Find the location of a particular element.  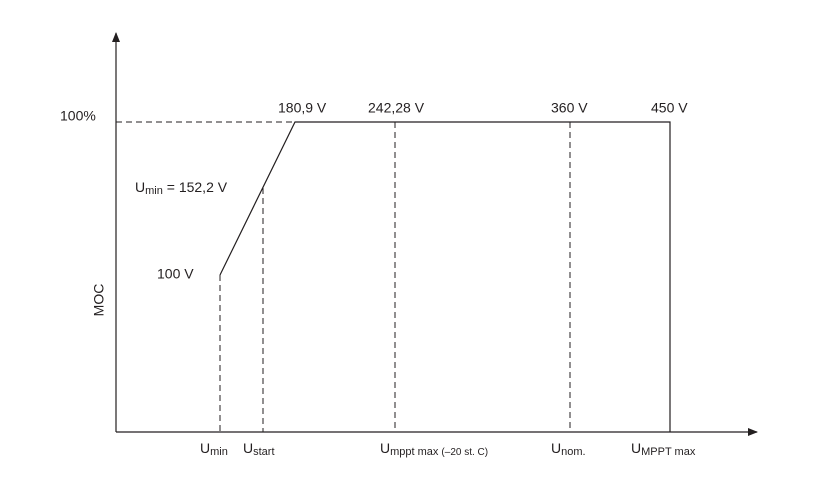

label-sub: start is located at coordinates (263, 452).